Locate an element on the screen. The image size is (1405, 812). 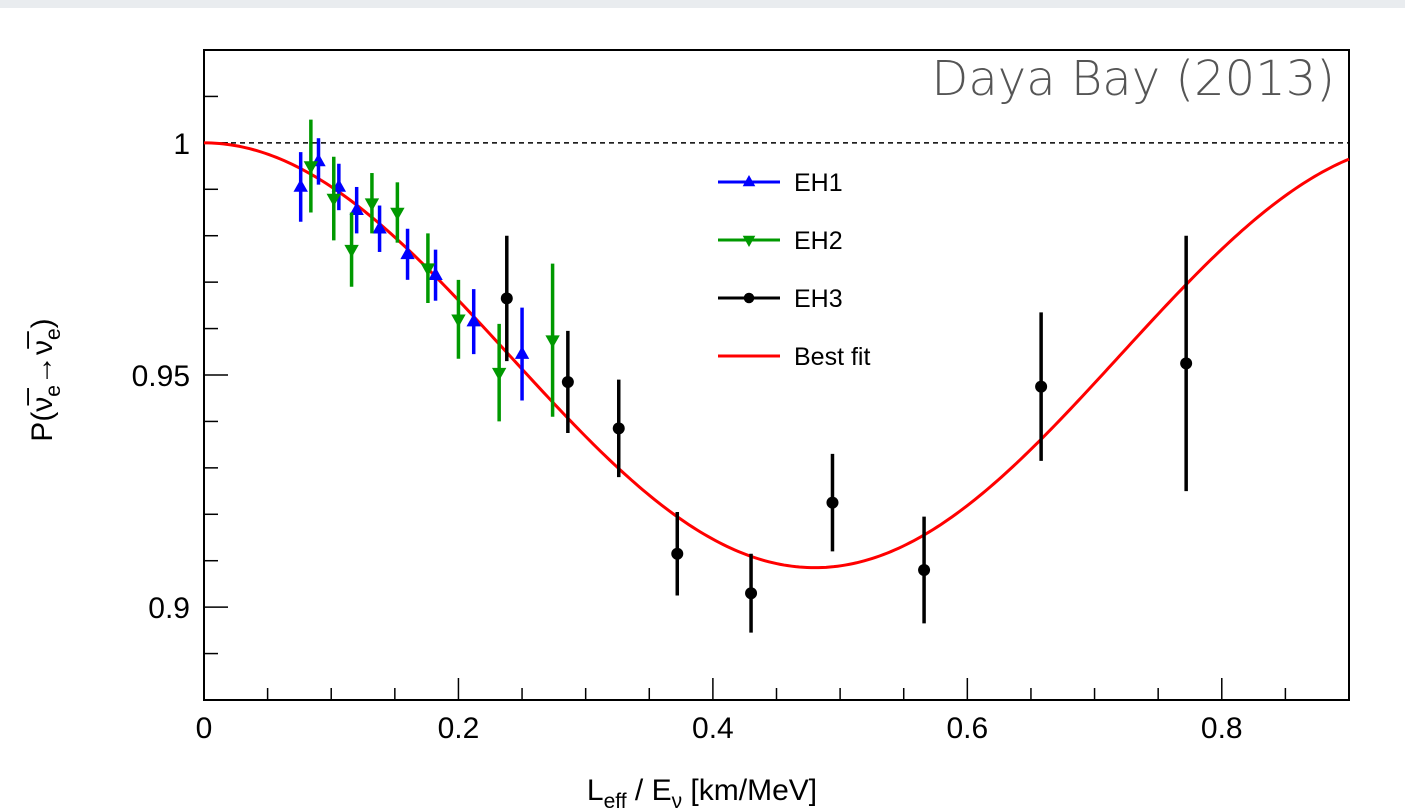
legend: EH1 EH2 EH3 Best fit is located at coordinates (794, 270).